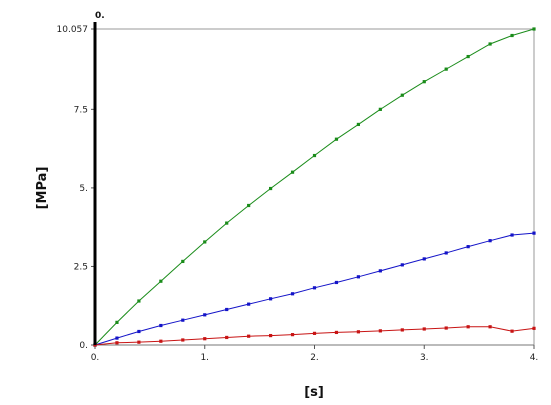 This screenshot has width=551, height=405. I want to click on y-tick-label: 7.5, so click(81, 110).